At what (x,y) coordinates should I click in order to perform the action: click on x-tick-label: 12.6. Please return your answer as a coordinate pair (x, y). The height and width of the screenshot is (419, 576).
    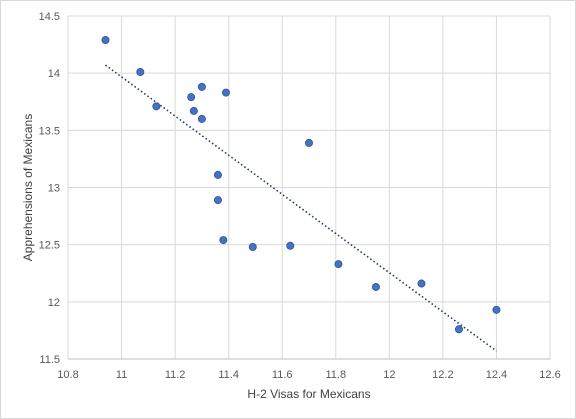
    Looking at the image, I should click on (549, 375).